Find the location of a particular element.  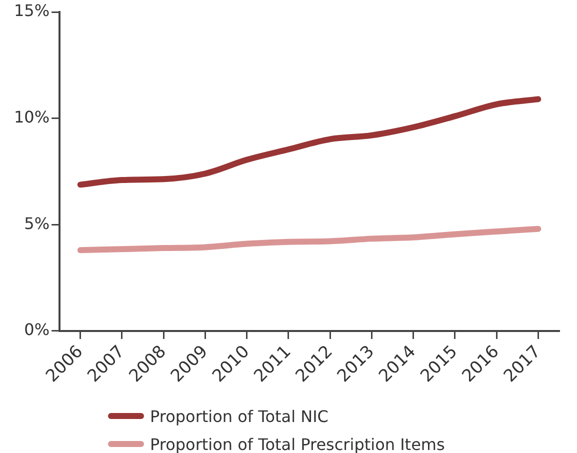

y-tick-label: 10% is located at coordinates (32, 116).